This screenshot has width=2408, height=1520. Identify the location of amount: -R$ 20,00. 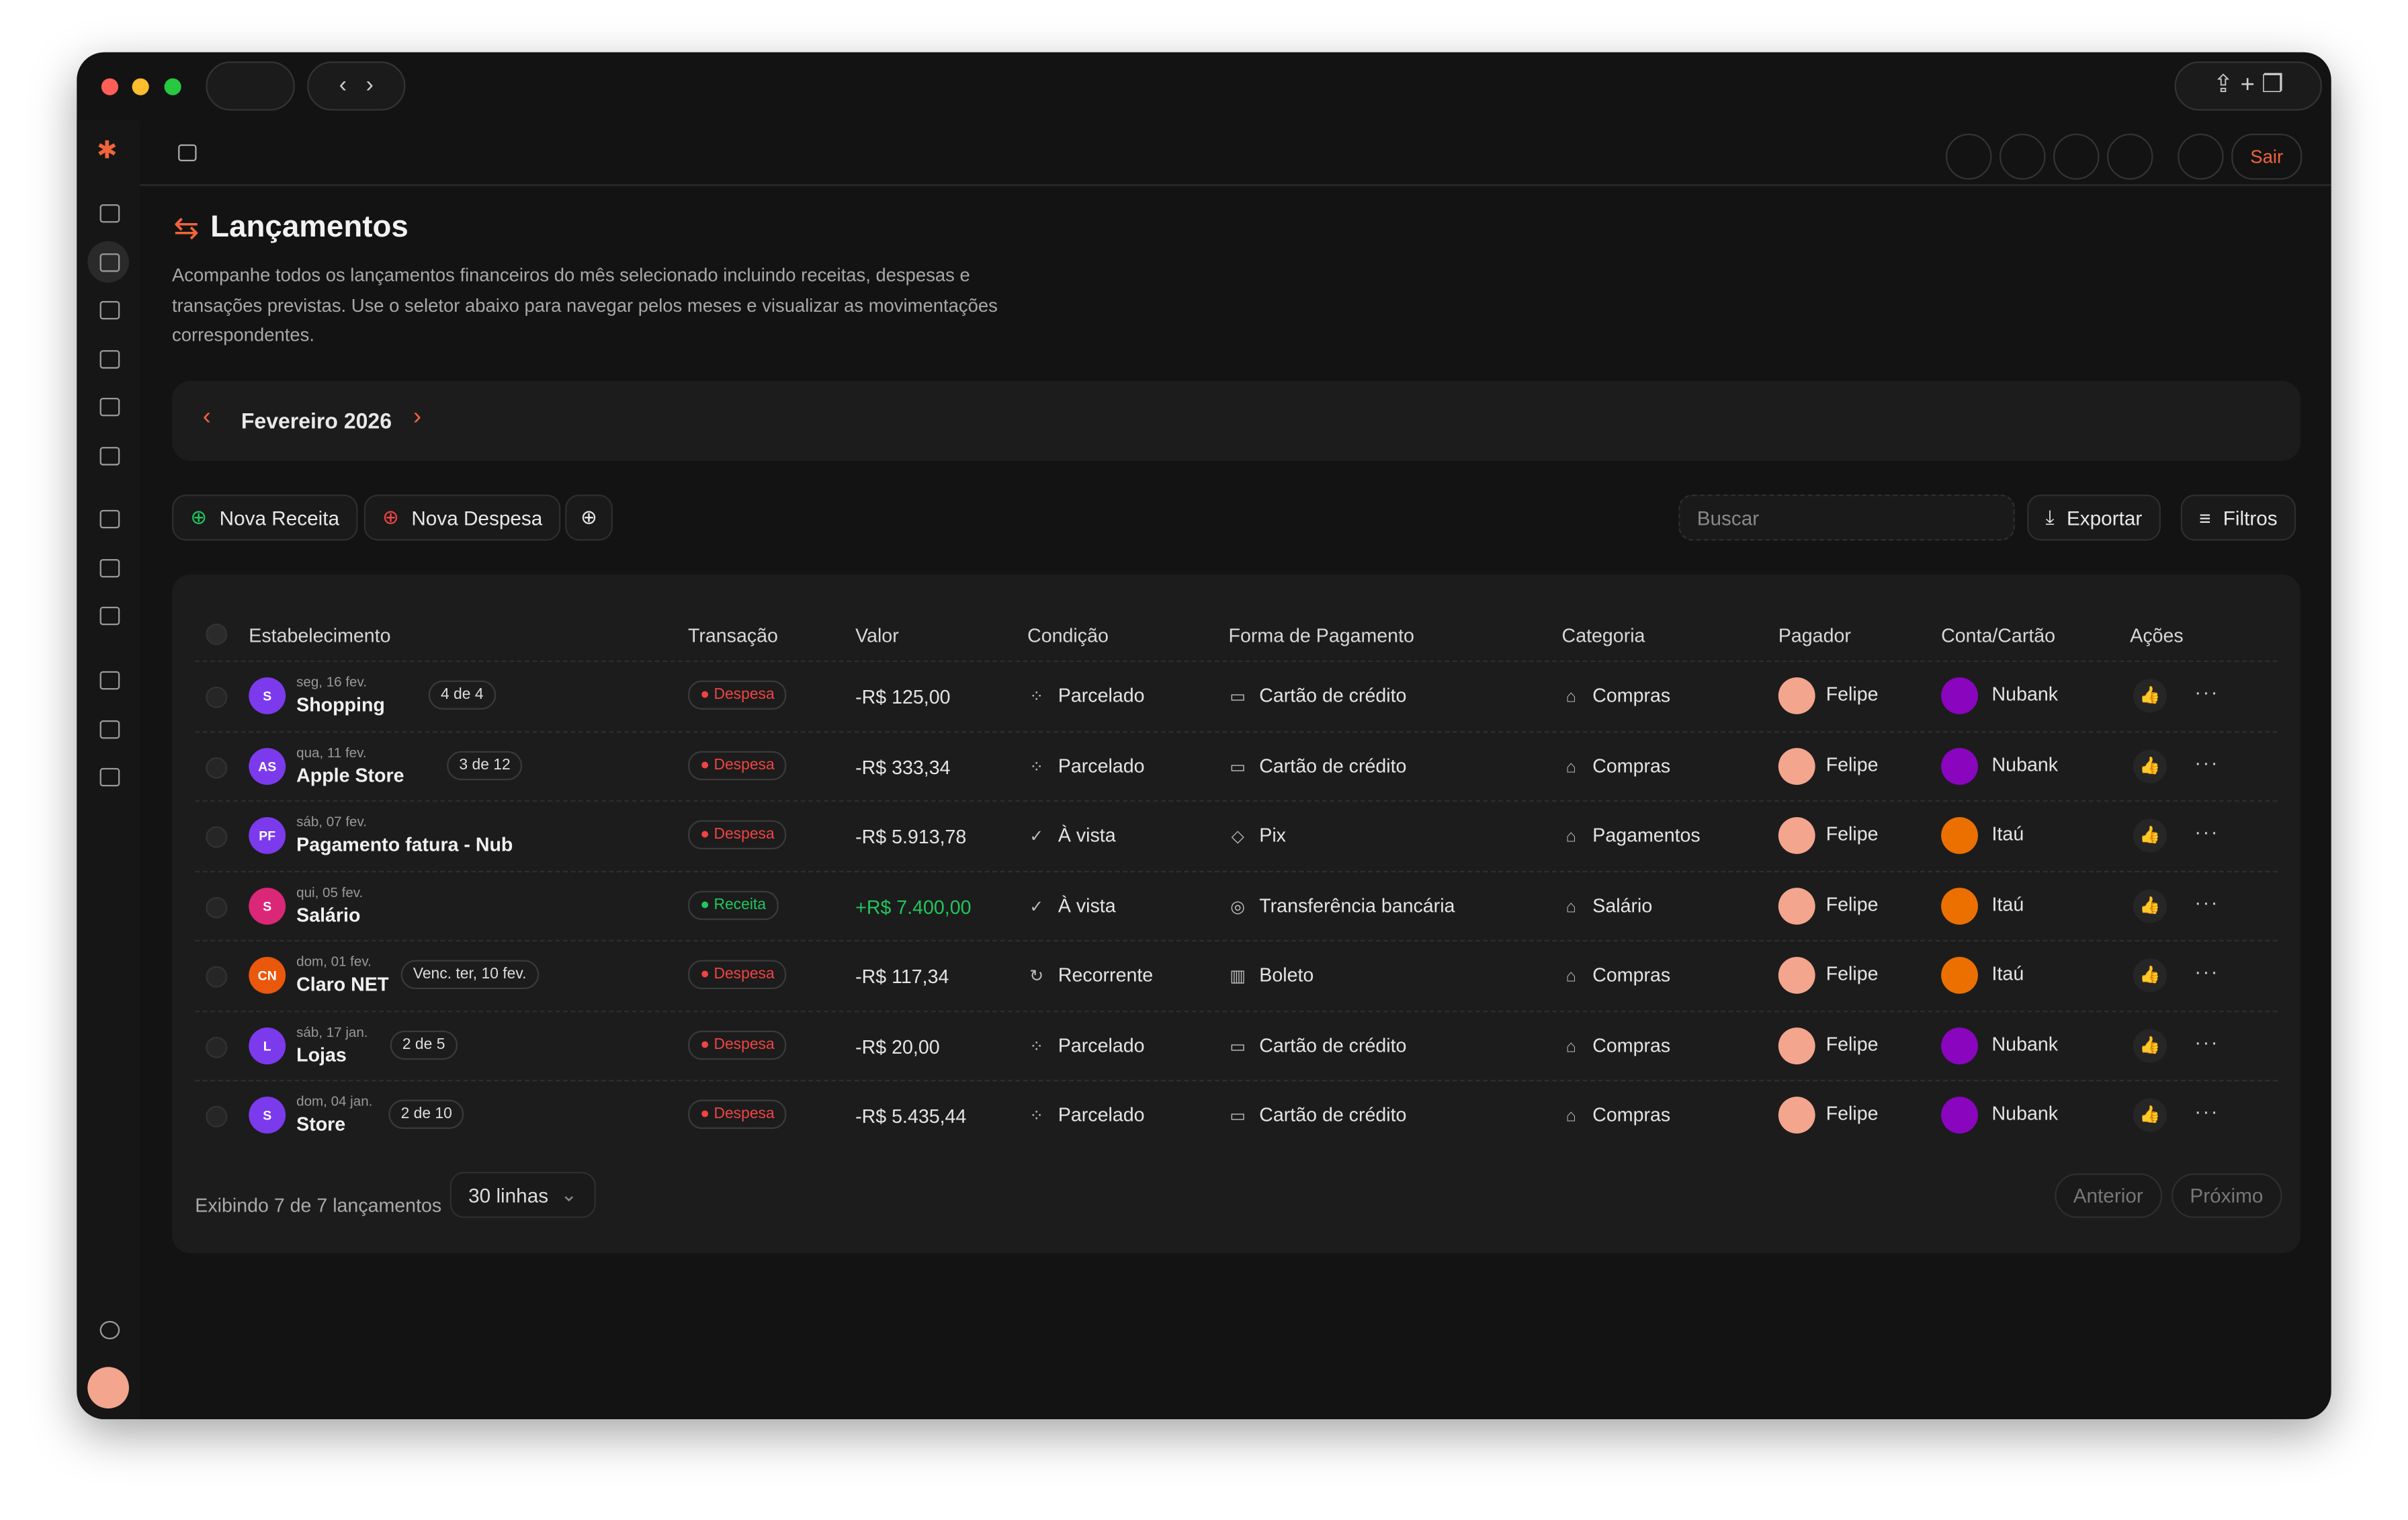
(897, 1047).